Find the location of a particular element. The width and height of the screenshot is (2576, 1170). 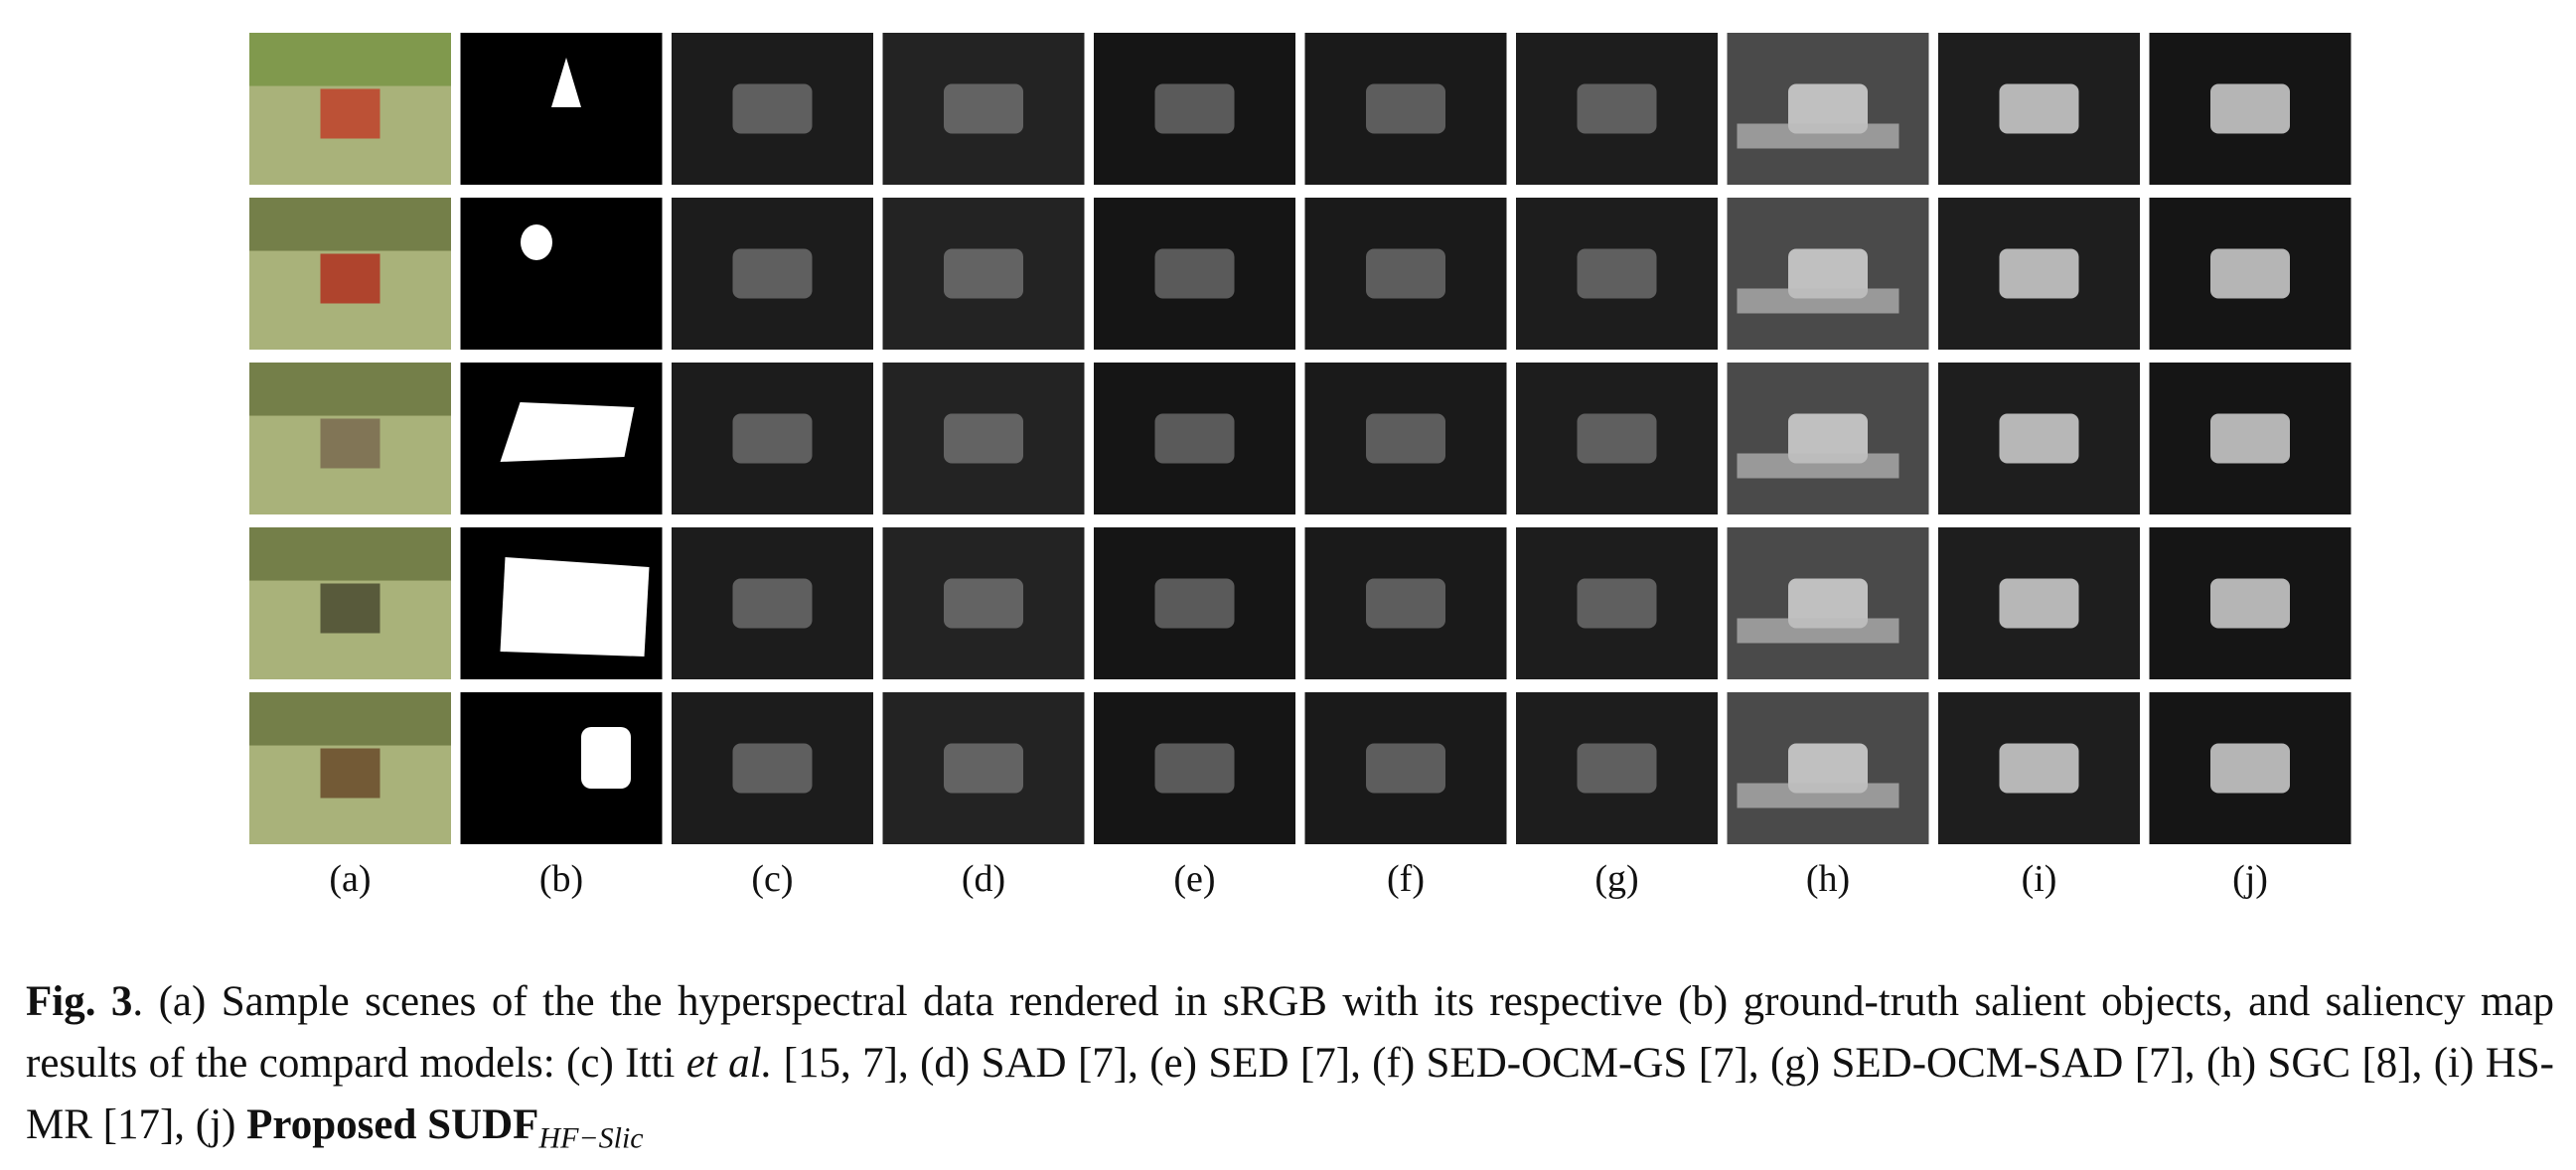

caption-label: Fig. 3 is located at coordinates (79, 1001).